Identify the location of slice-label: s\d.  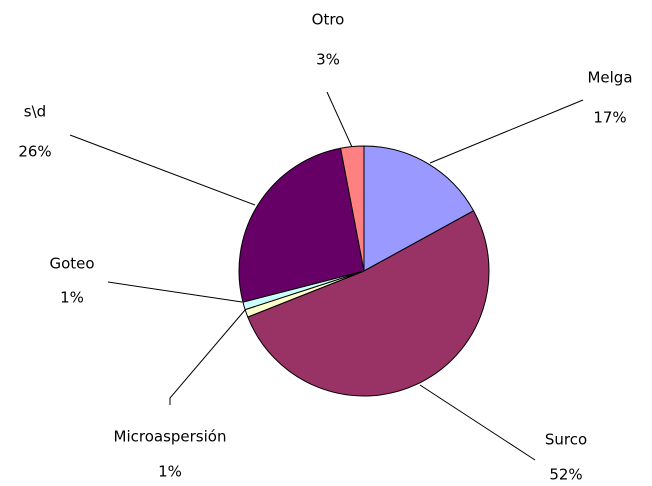
(35, 112).